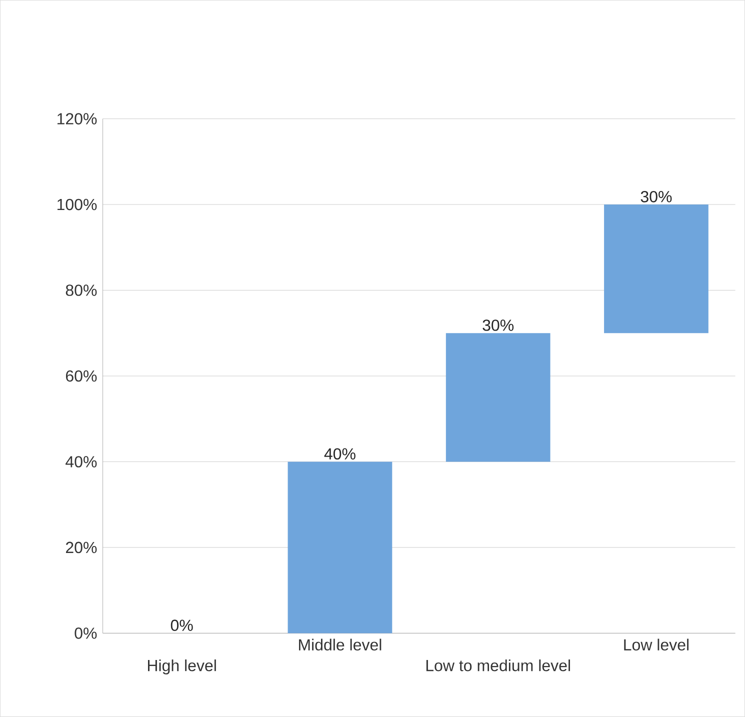 The height and width of the screenshot is (717, 745). Describe the element at coordinates (81, 548) in the screenshot. I see `y-tick-label: 20%` at that location.